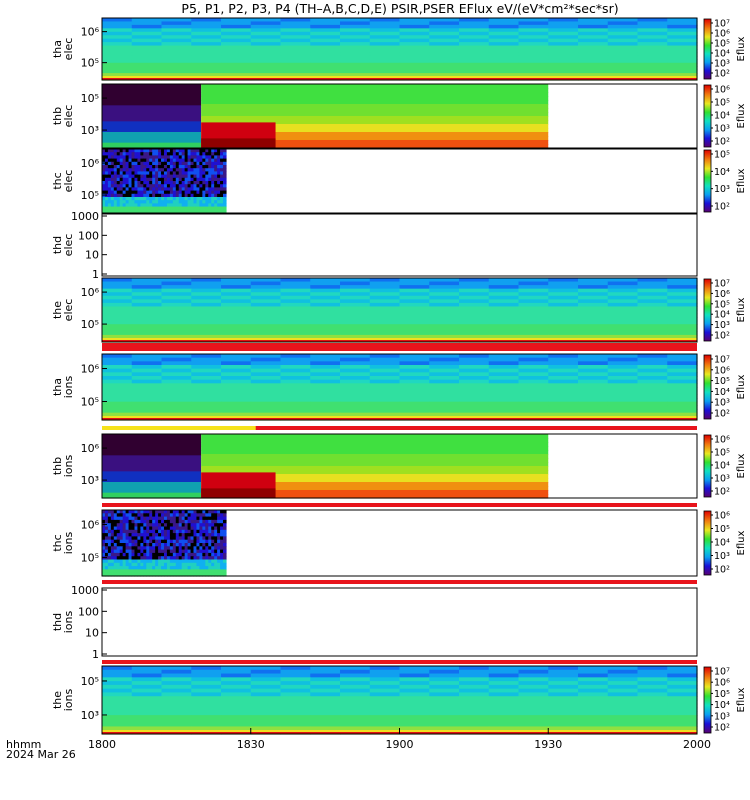 This screenshot has height=800, width=750. I want to click on panel-probe-label: thc, so click(57, 542).